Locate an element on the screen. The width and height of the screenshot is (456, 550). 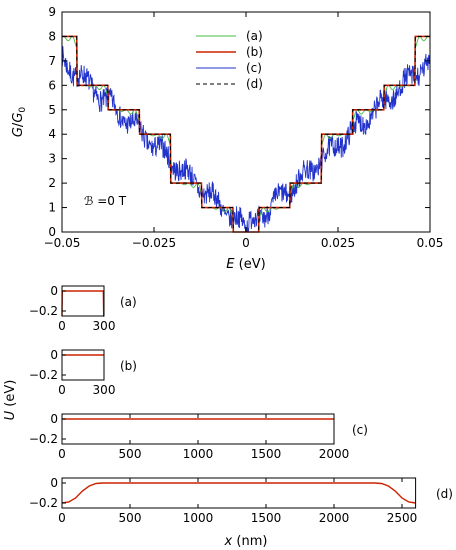
legend-label: (d) is located at coordinates (254, 84).